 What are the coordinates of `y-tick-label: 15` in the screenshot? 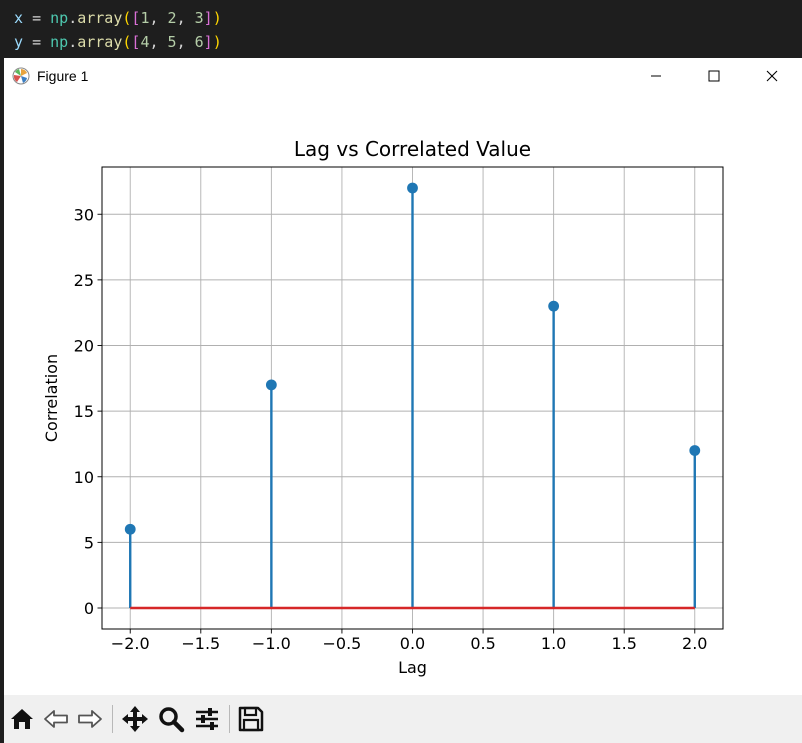 It's located at (84, 411).